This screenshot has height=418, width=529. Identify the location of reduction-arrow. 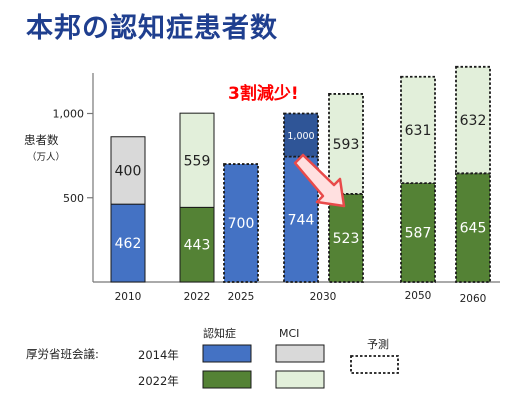
(319, 180).